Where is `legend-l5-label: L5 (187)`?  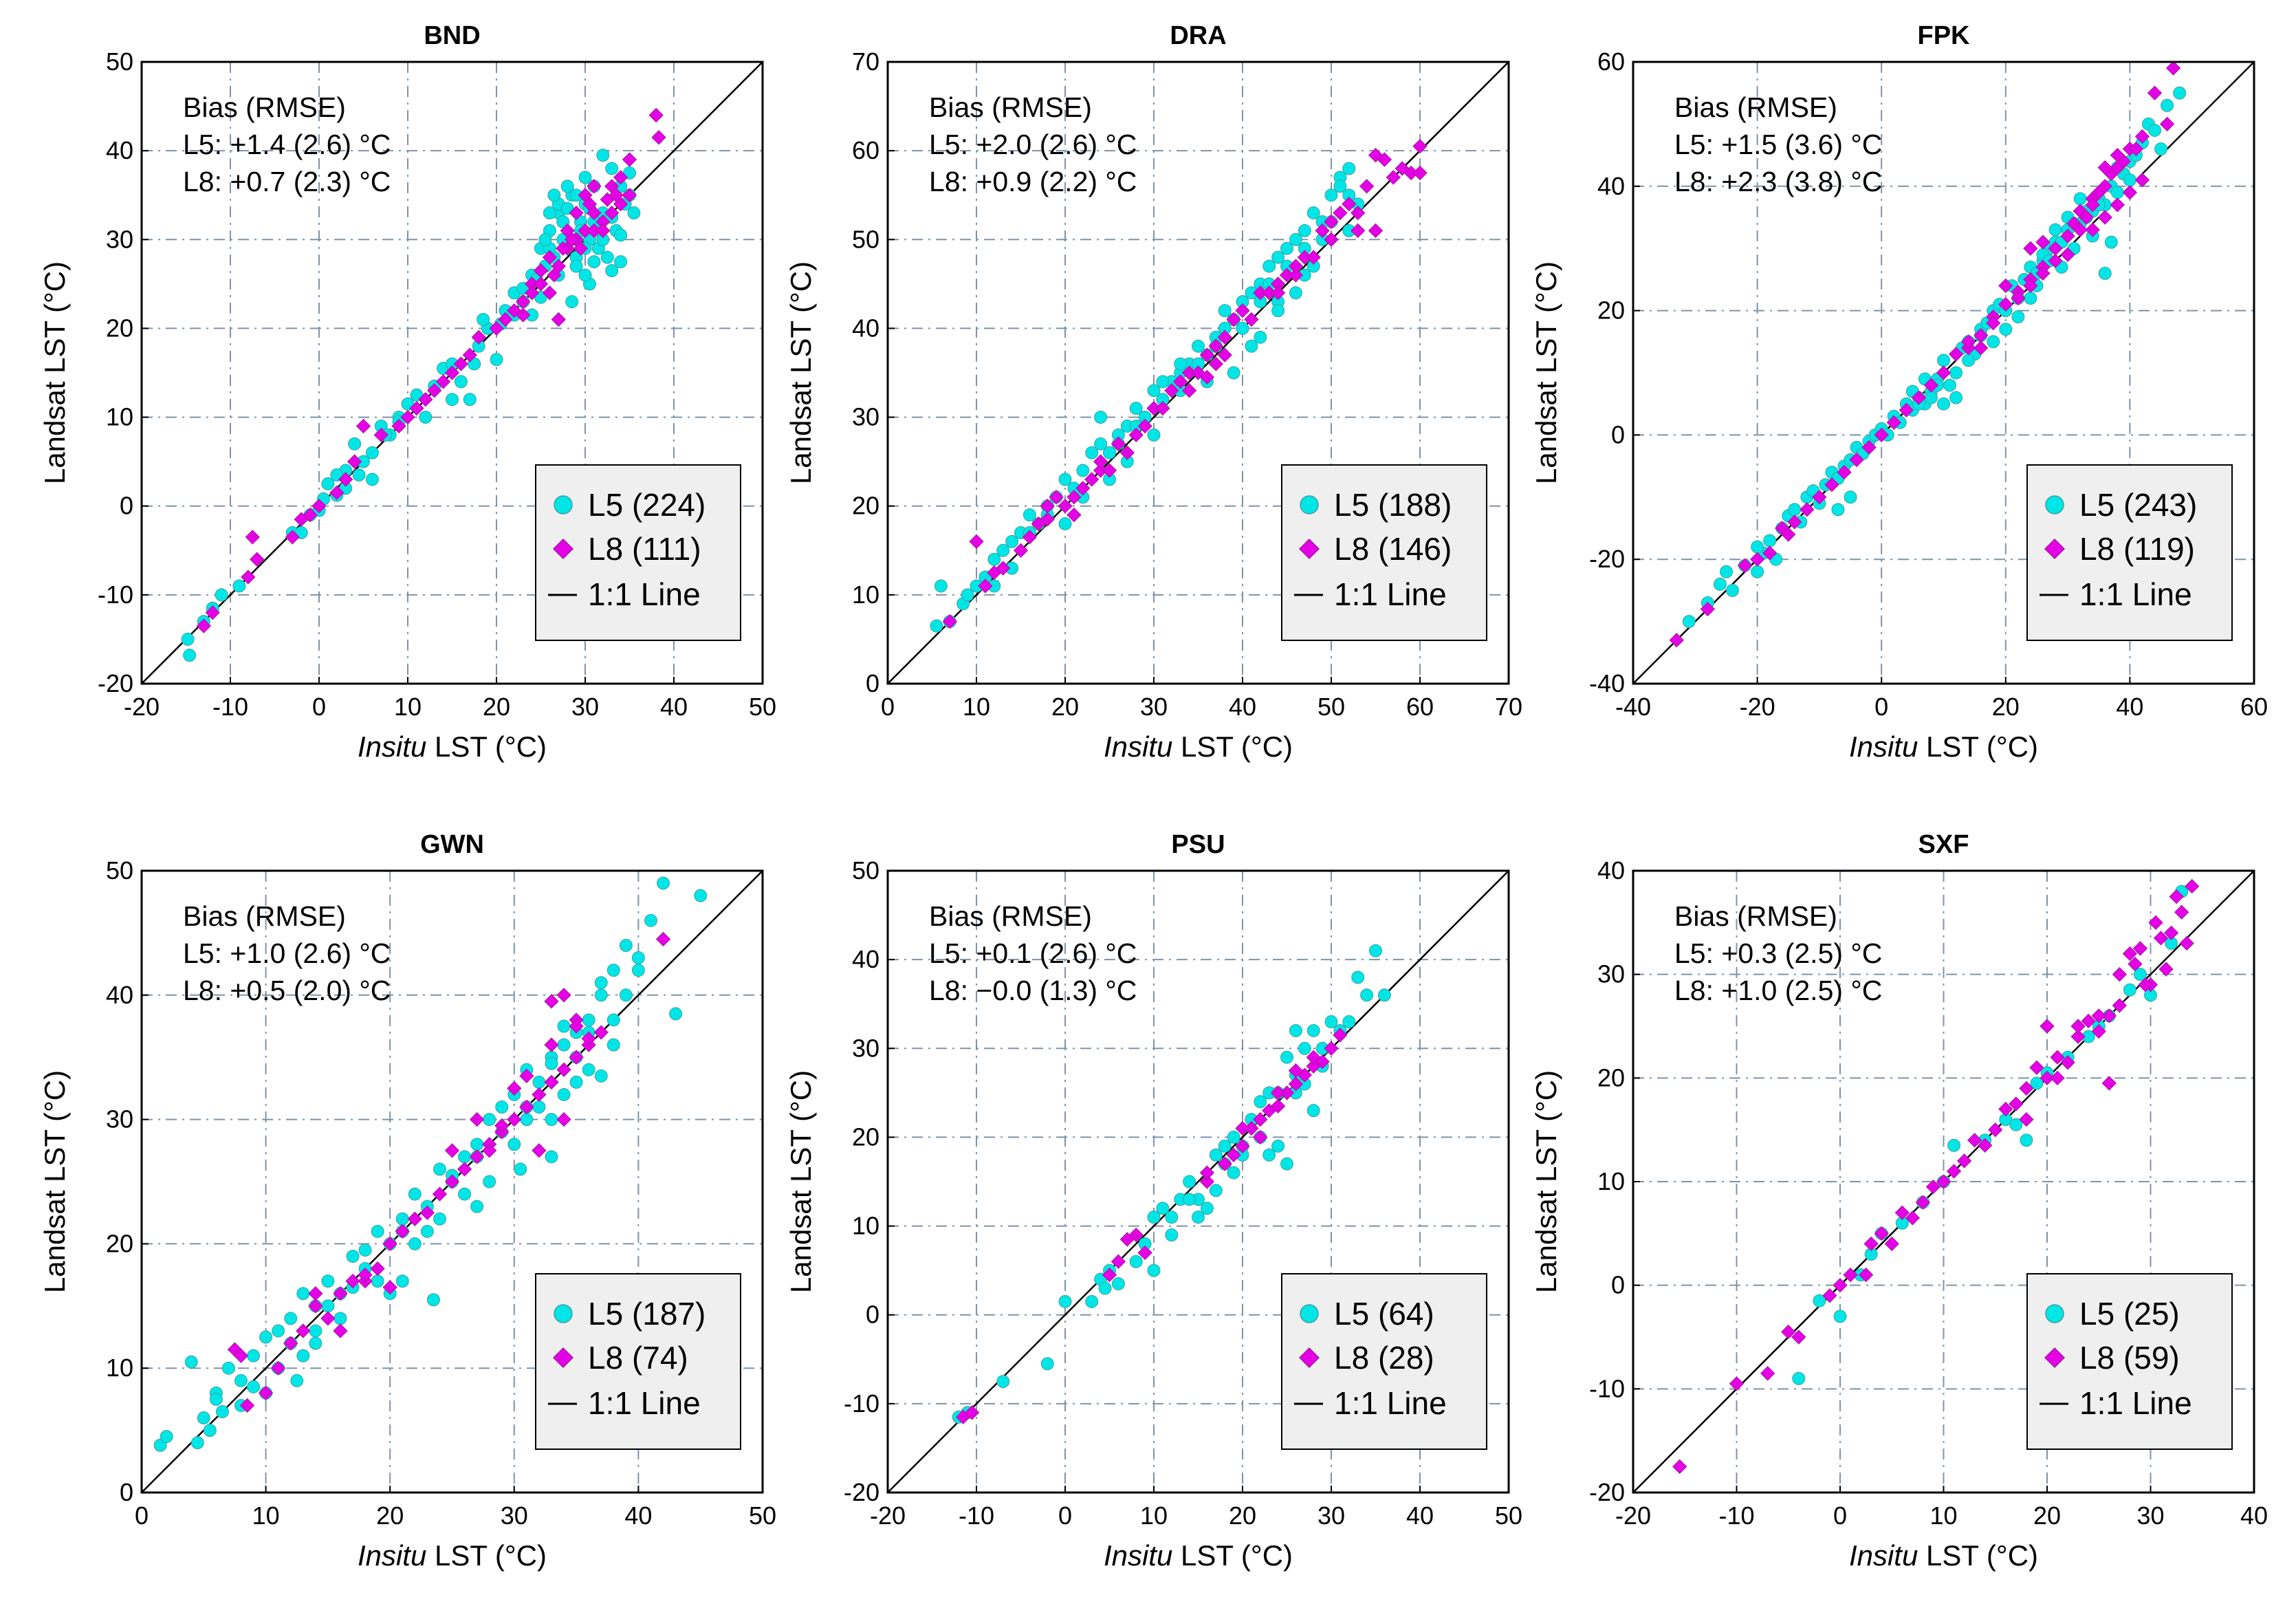 legend-l5-label: L5 (187) is located at coordinates (647, 1314).